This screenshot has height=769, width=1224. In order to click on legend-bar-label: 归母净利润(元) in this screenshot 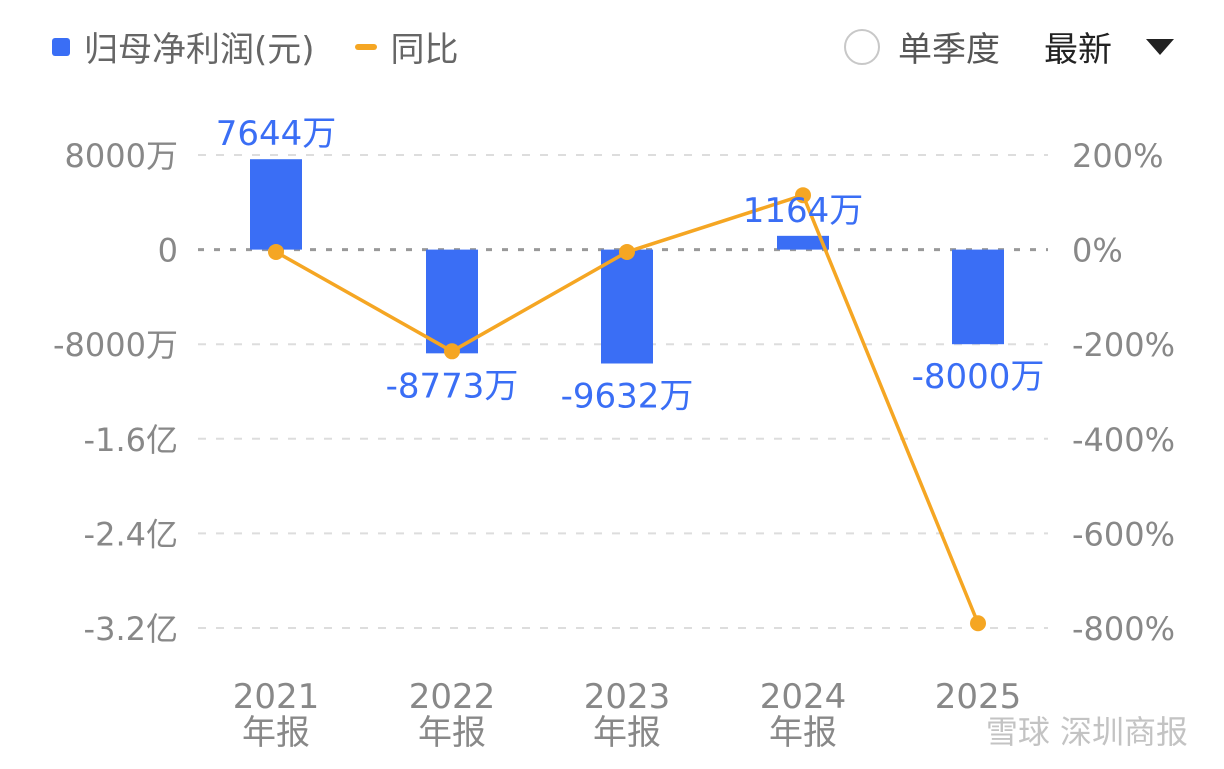, I will do `click(199, 50)`.